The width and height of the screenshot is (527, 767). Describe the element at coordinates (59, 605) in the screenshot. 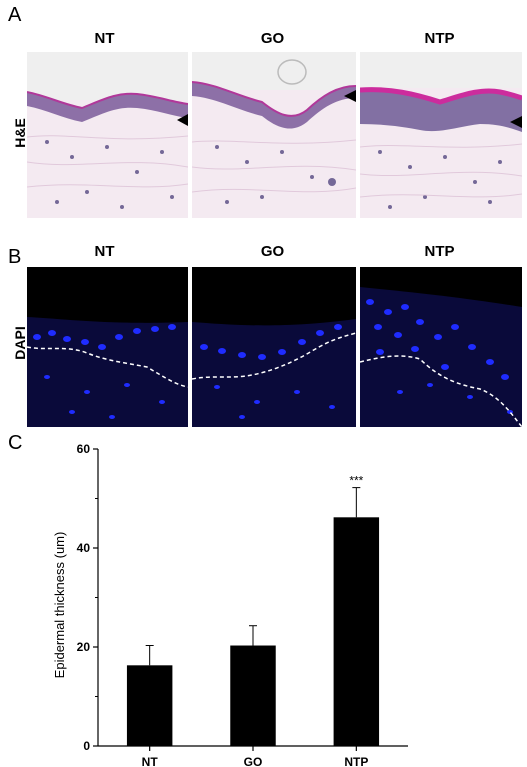

I see `y-axis-label: Epidermal thickness (um)` at that location.